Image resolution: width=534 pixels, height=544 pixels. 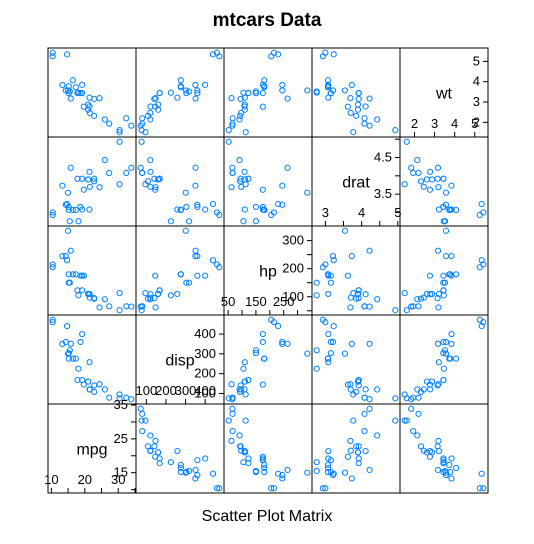 What do you see at coordinates (268, 92) in the screenshot?
I see `panel-frame-hp-wt` at bounding box center [268, 92].